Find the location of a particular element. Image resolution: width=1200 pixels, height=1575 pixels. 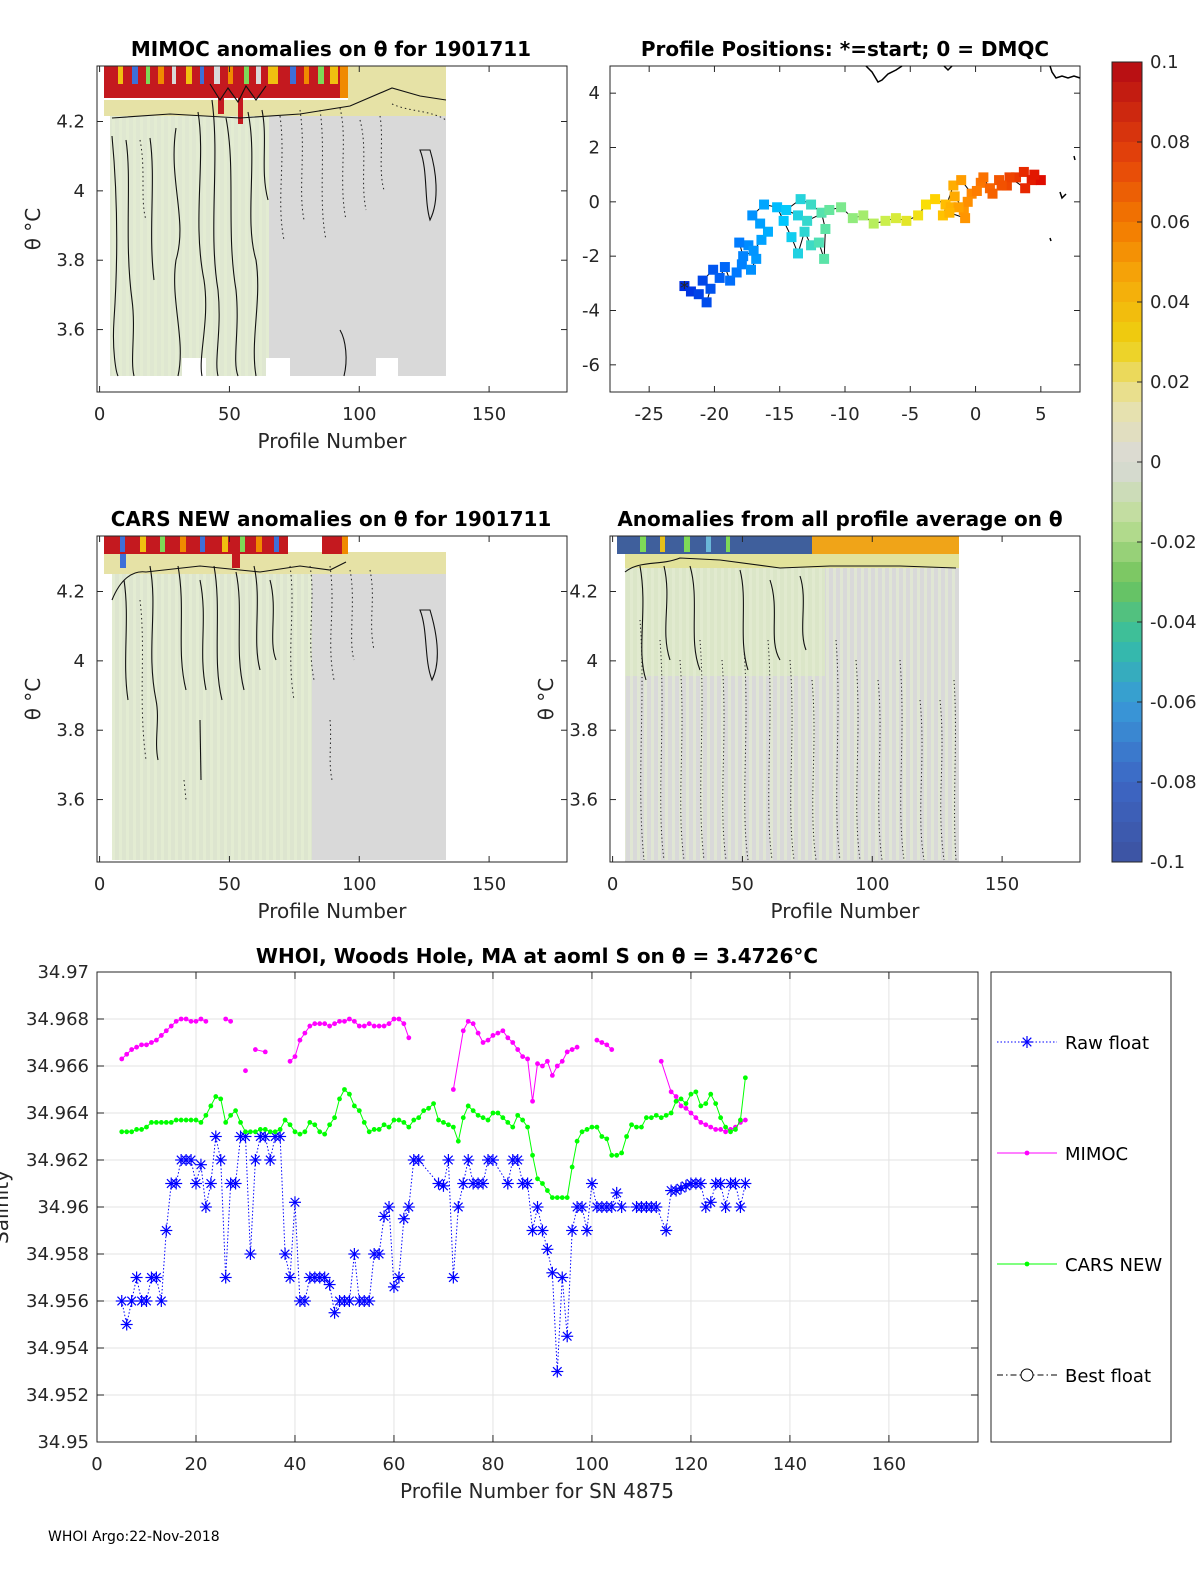

salinity-ytick-label: 34.962 is located at coordinates (57, 1160).